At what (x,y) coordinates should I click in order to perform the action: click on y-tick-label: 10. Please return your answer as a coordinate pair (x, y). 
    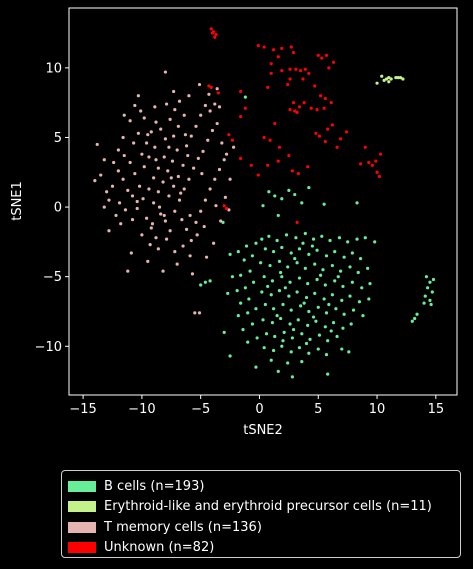
    Looking at the image, I should click on (53, 68).